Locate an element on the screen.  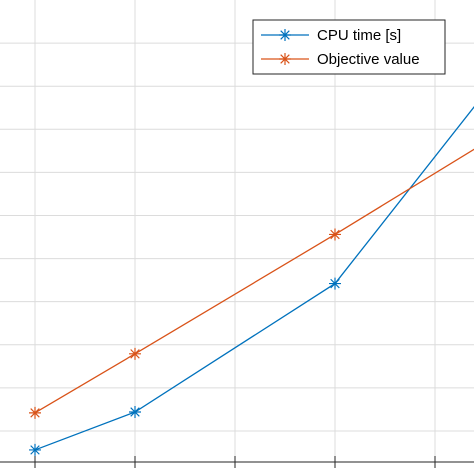
legend-label: CPU time [s] is located at coordinates (359, 35).